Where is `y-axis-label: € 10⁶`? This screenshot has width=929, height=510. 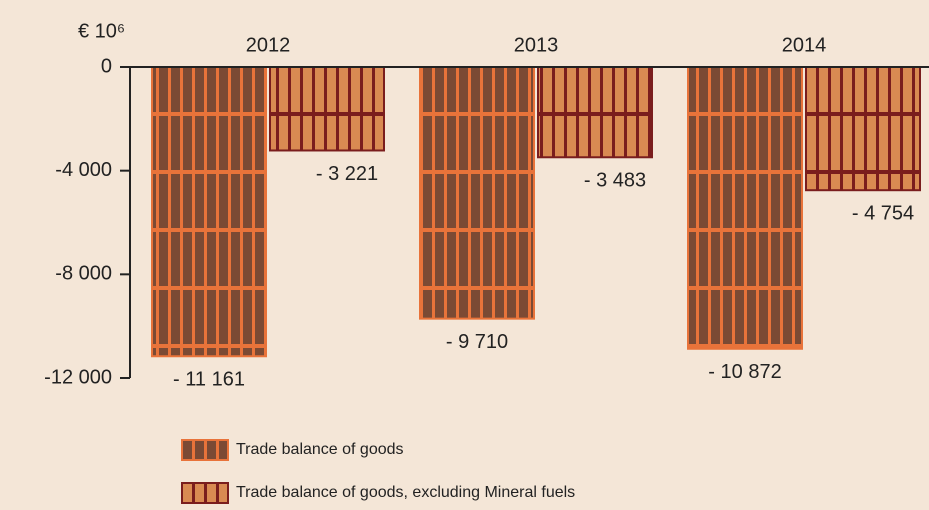 y-axis-label: € 10⁶ is located at coordinates (101, 31).